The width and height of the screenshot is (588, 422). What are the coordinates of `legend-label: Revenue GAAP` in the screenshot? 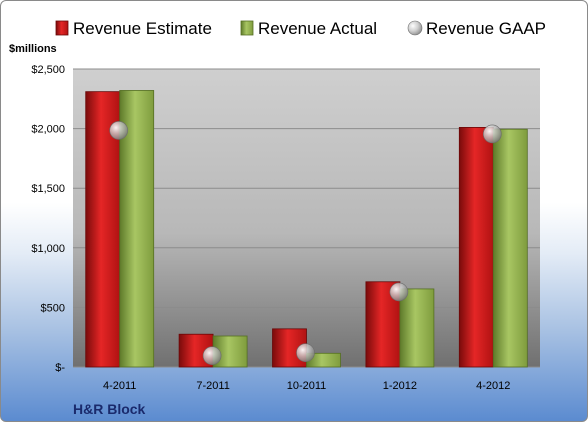 It's located at (486, 28).